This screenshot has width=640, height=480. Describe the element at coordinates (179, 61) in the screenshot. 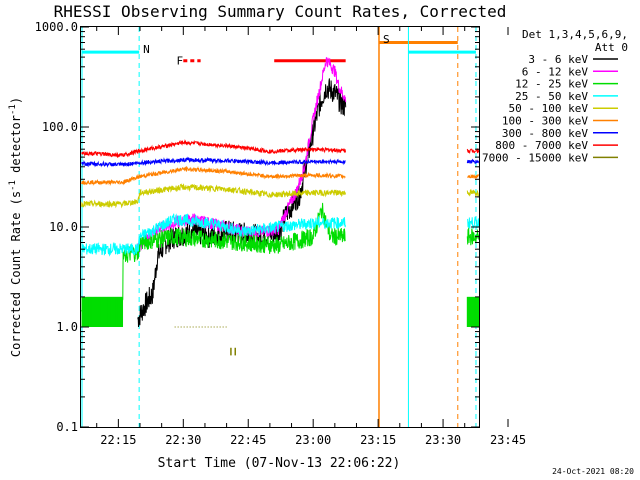

I see `flag-letter-f: F` at that location.